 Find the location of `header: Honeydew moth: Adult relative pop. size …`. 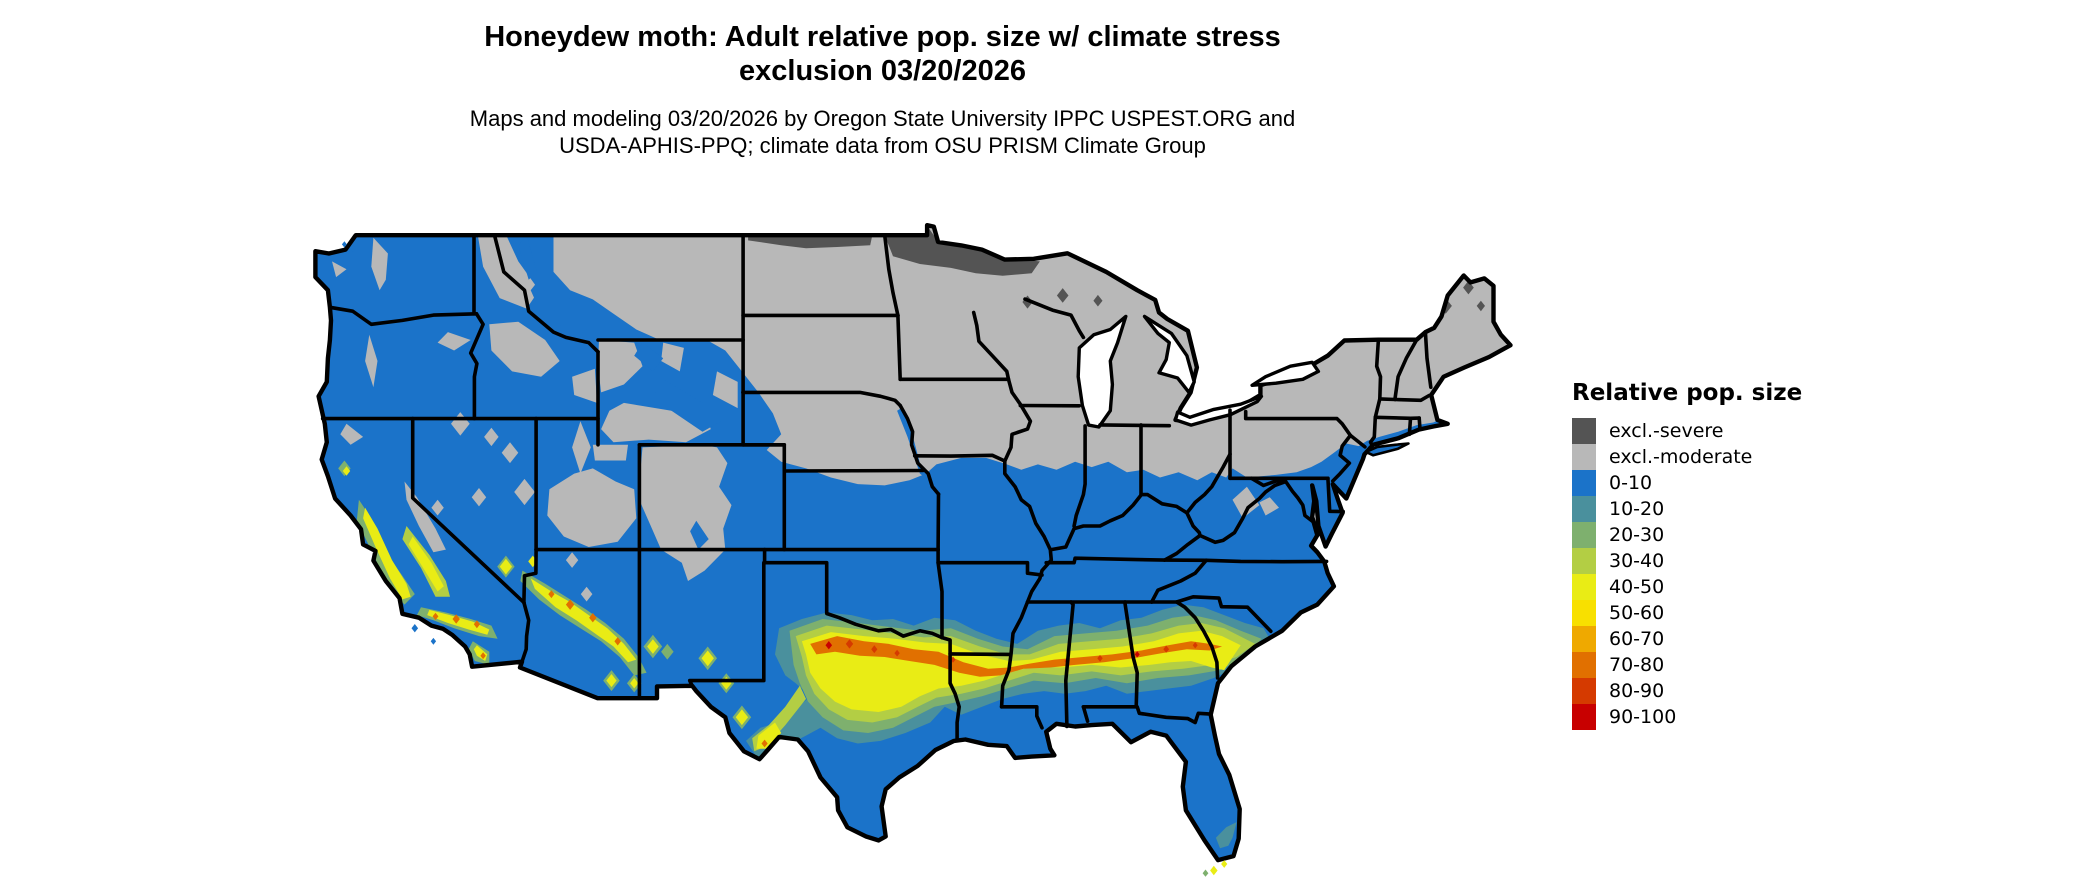

header: Honeydew moth: Adult relative pop. size … is located at coordinates (882, 89).